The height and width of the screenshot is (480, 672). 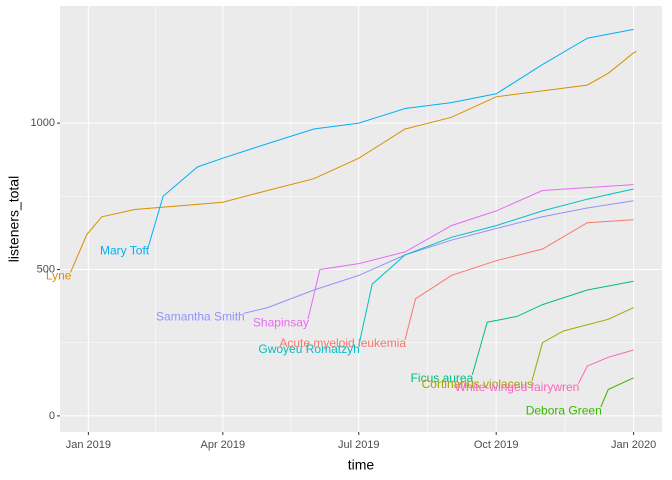 I want to click on series-label: Ficus aurea, so click(x=442, y=378).